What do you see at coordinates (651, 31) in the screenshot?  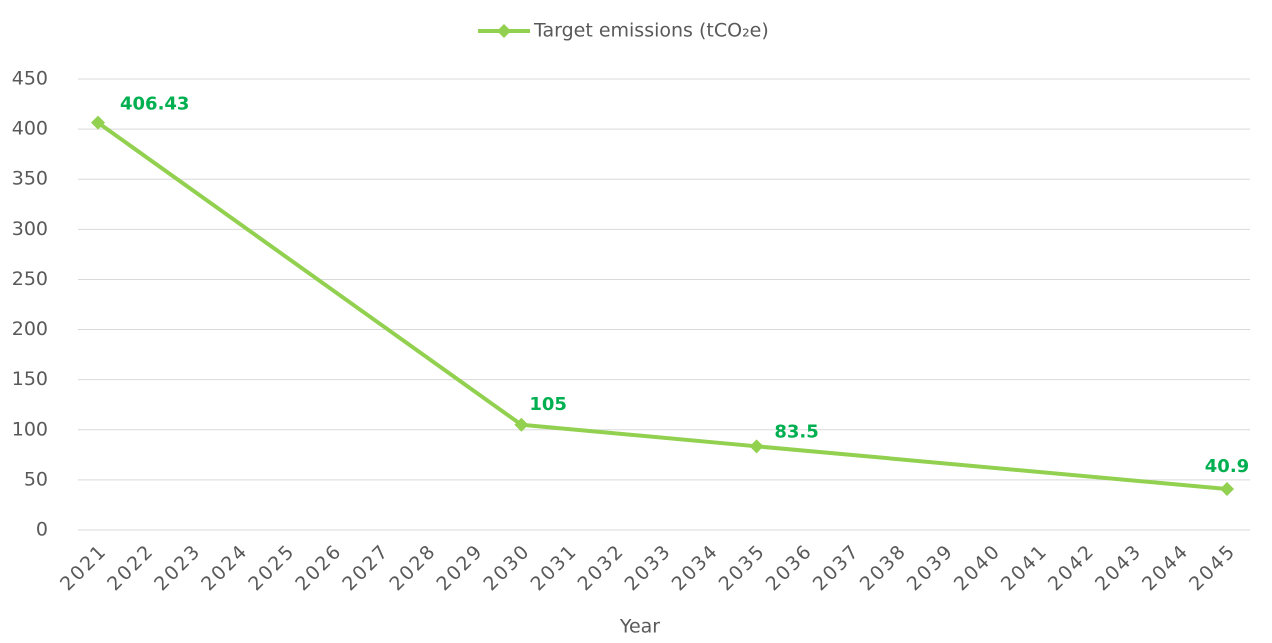 I see `legend-label: Target emissions (tCO₂e)` at bounding box center [651, 31].